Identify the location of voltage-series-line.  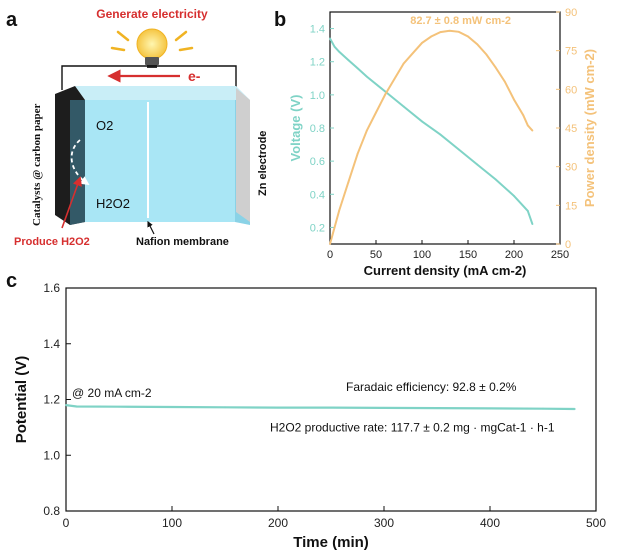
(431, 131).